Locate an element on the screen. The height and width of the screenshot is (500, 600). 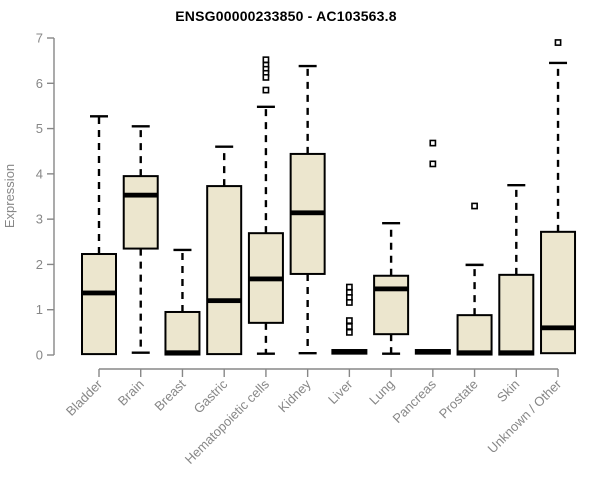
box-kidney is located at coordinates (307, 209).